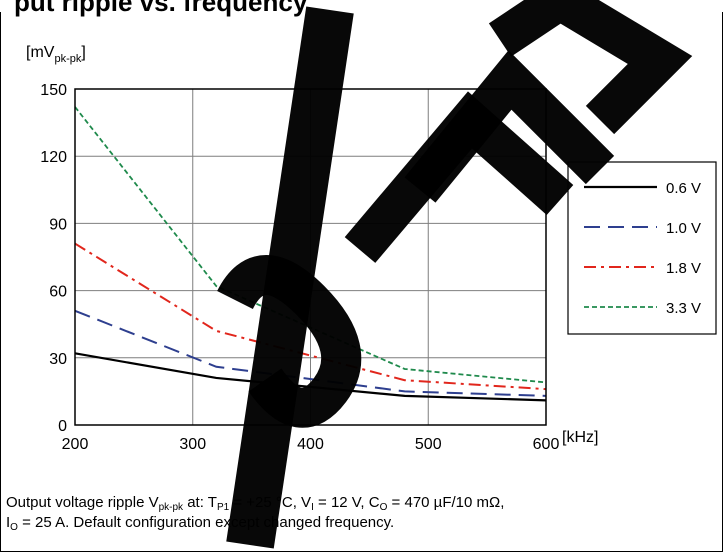  I want to click on y-axis-label: [mVpk-pk], so click(56, 54).